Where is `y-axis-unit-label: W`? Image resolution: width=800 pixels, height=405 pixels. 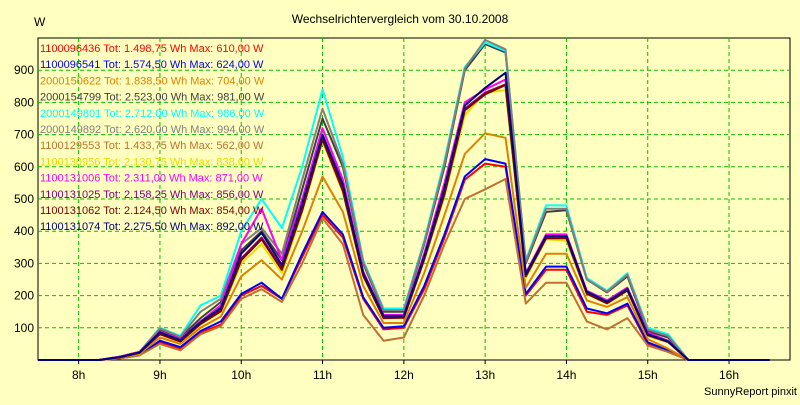 y-axis-unit-label: W is located at coordinates (40, 22).